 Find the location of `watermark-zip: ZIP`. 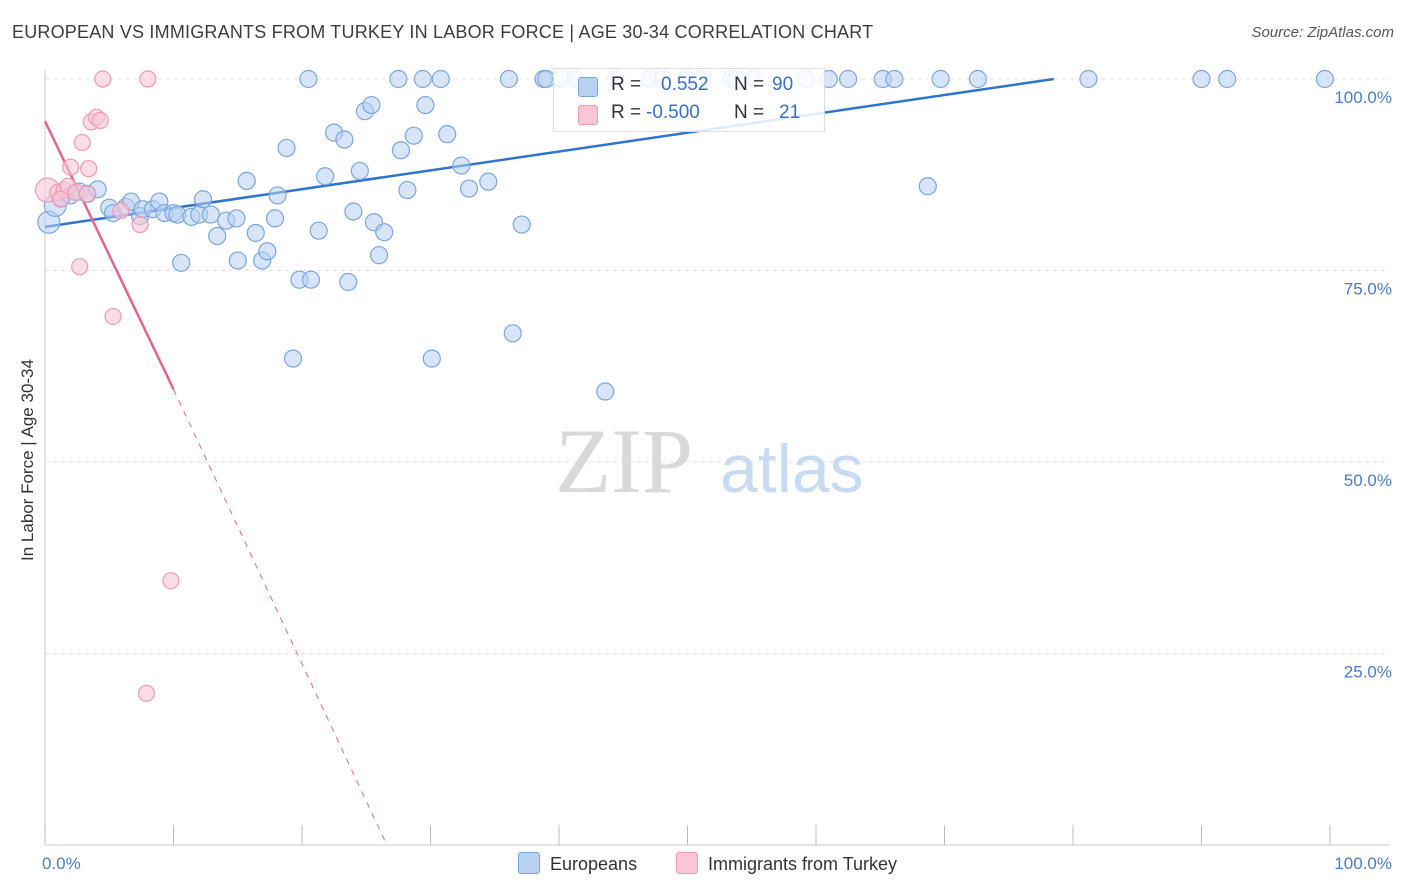

watermark-zip: ZIP is located at coordinates (624, 461).